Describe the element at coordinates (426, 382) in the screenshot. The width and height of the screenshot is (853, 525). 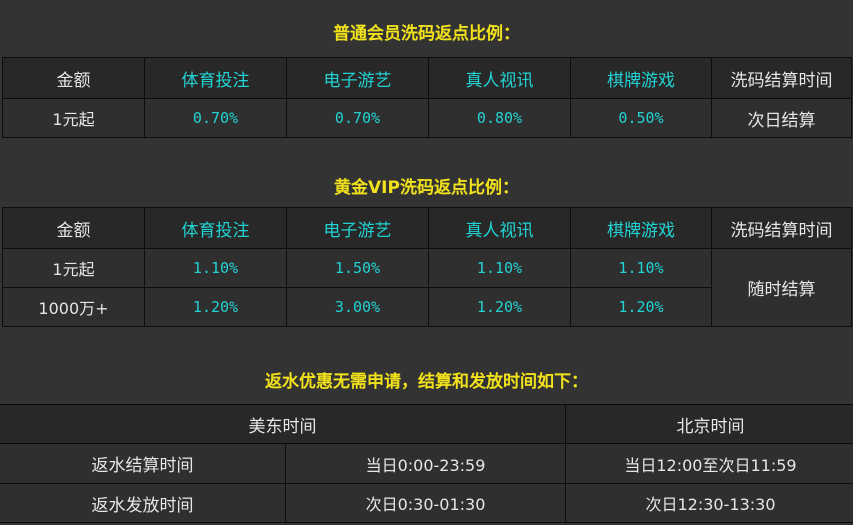
I see `section3-title: 返水优惠无需申请，结算和发放时间如下：` at that location.